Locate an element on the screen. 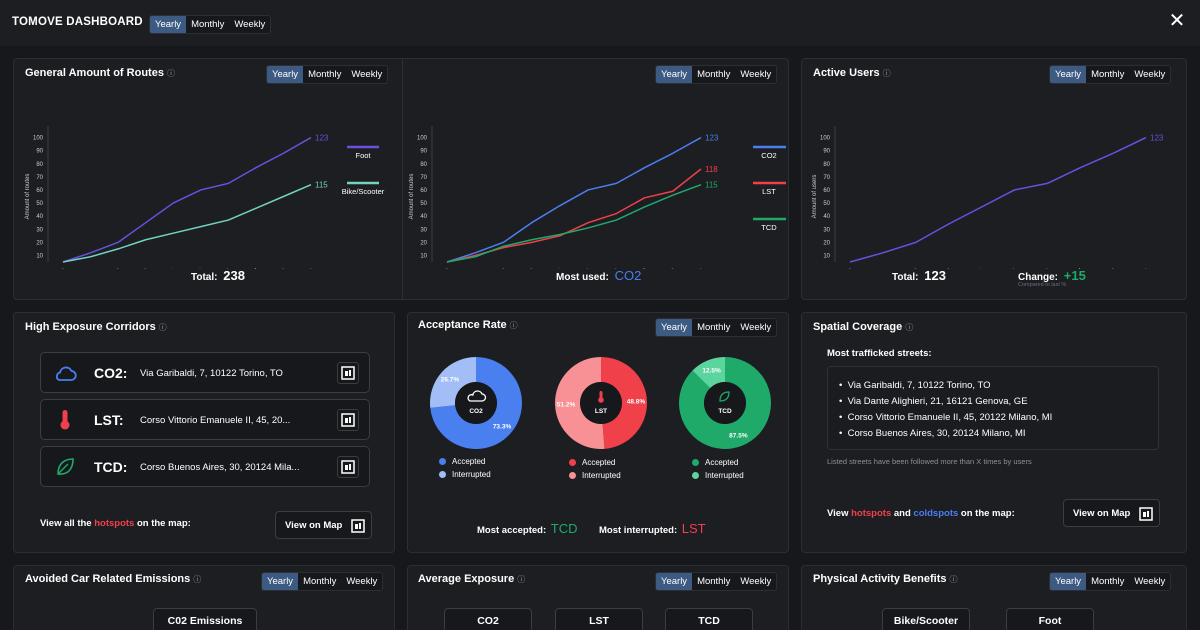 Image resolution: width=1200 pixels, height=630 pixels. x-tick-label: 2014 is located at coordinates (559, 268).